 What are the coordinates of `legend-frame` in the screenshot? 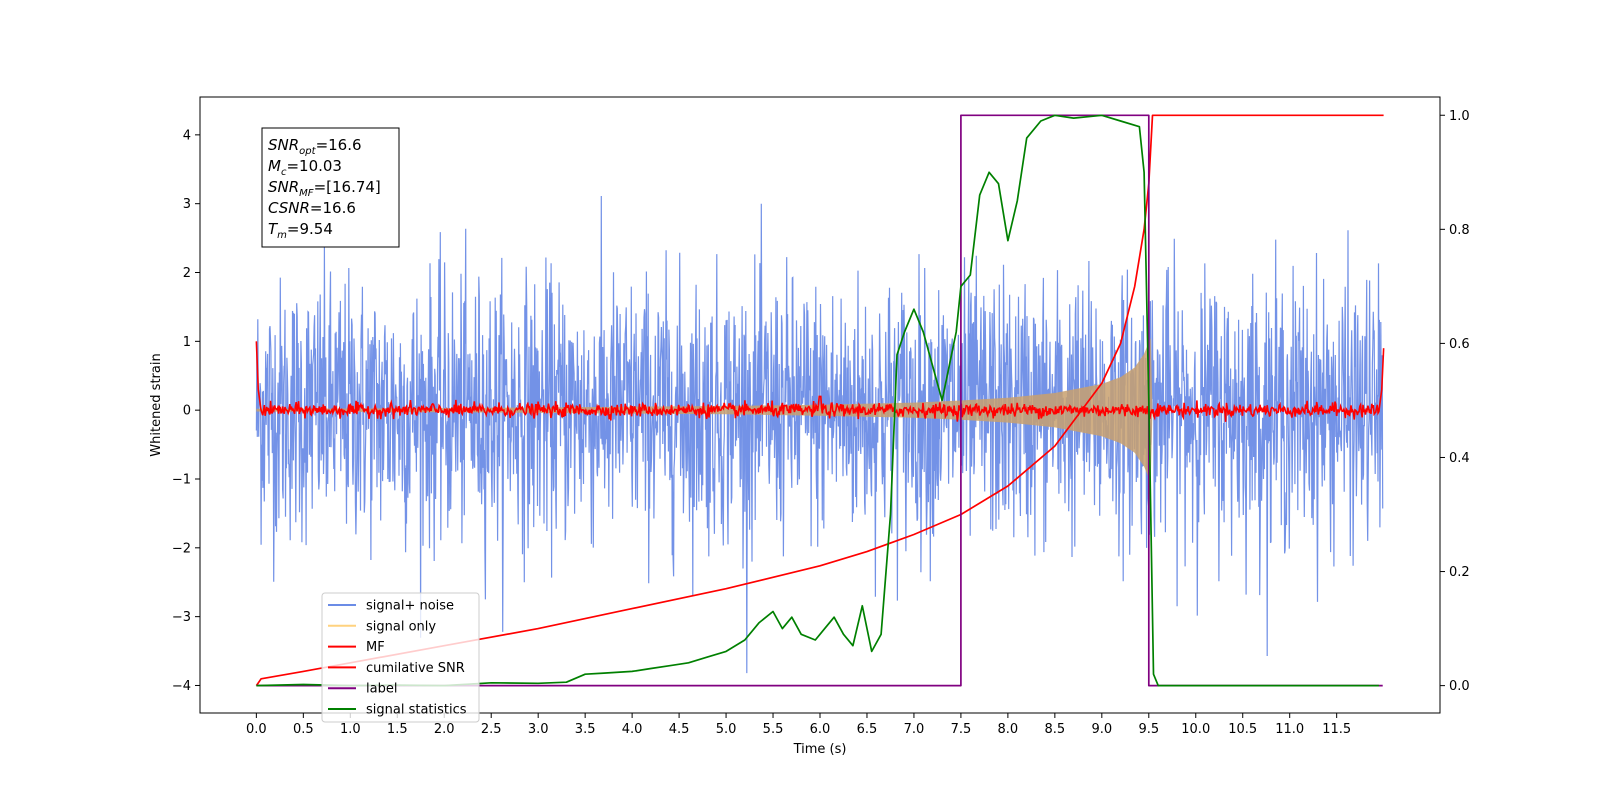 It's located at (400, 657).